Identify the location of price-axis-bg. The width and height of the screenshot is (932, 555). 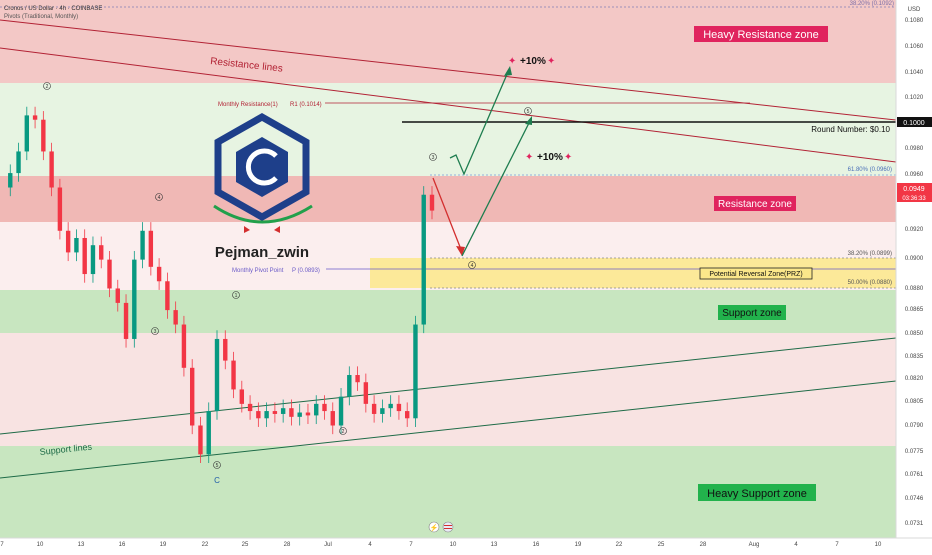
(914, 269).